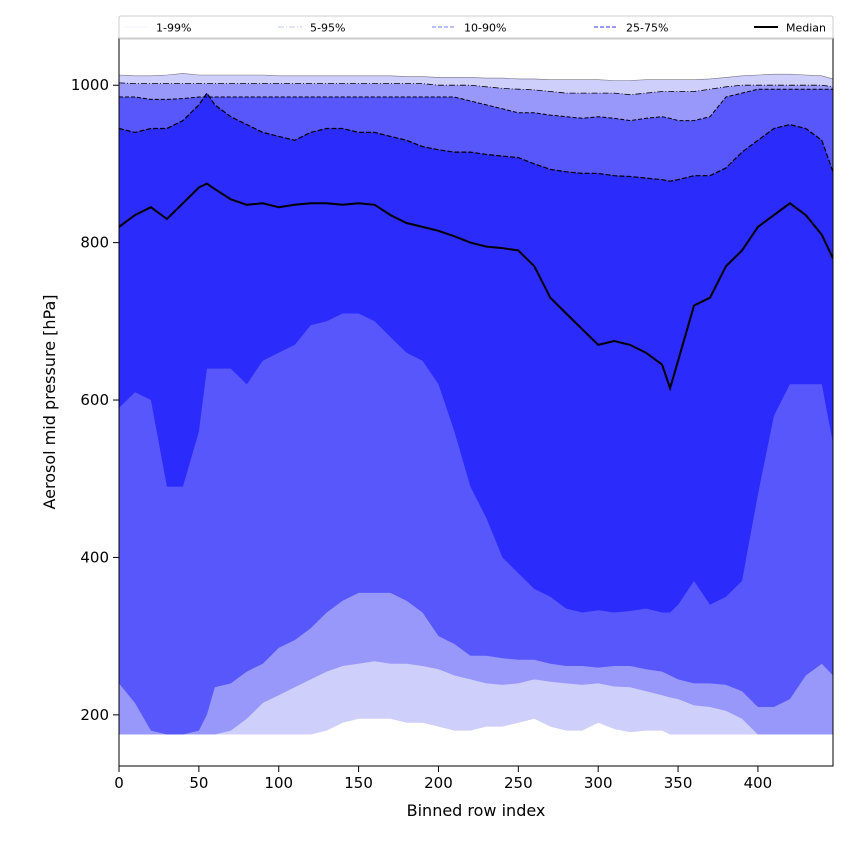 The width and height of the screenshot is (850, 850). What do you see at coordinates (476, 105) in the screenshot?
I see `line-p90` at bounding box center [476, 105].